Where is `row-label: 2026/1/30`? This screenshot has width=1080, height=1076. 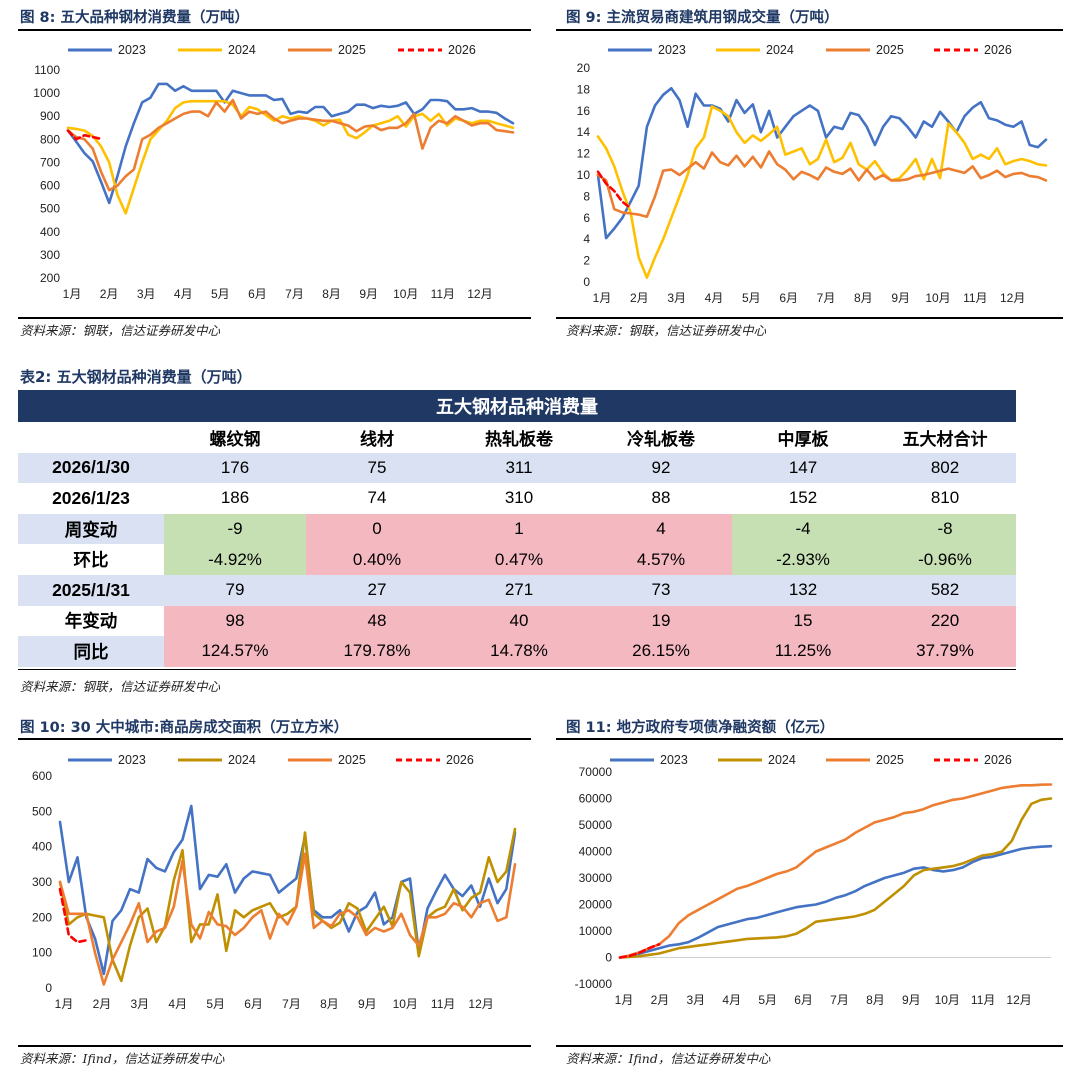
row-label: 2026/1/30 is located at coordinates (91, 467).